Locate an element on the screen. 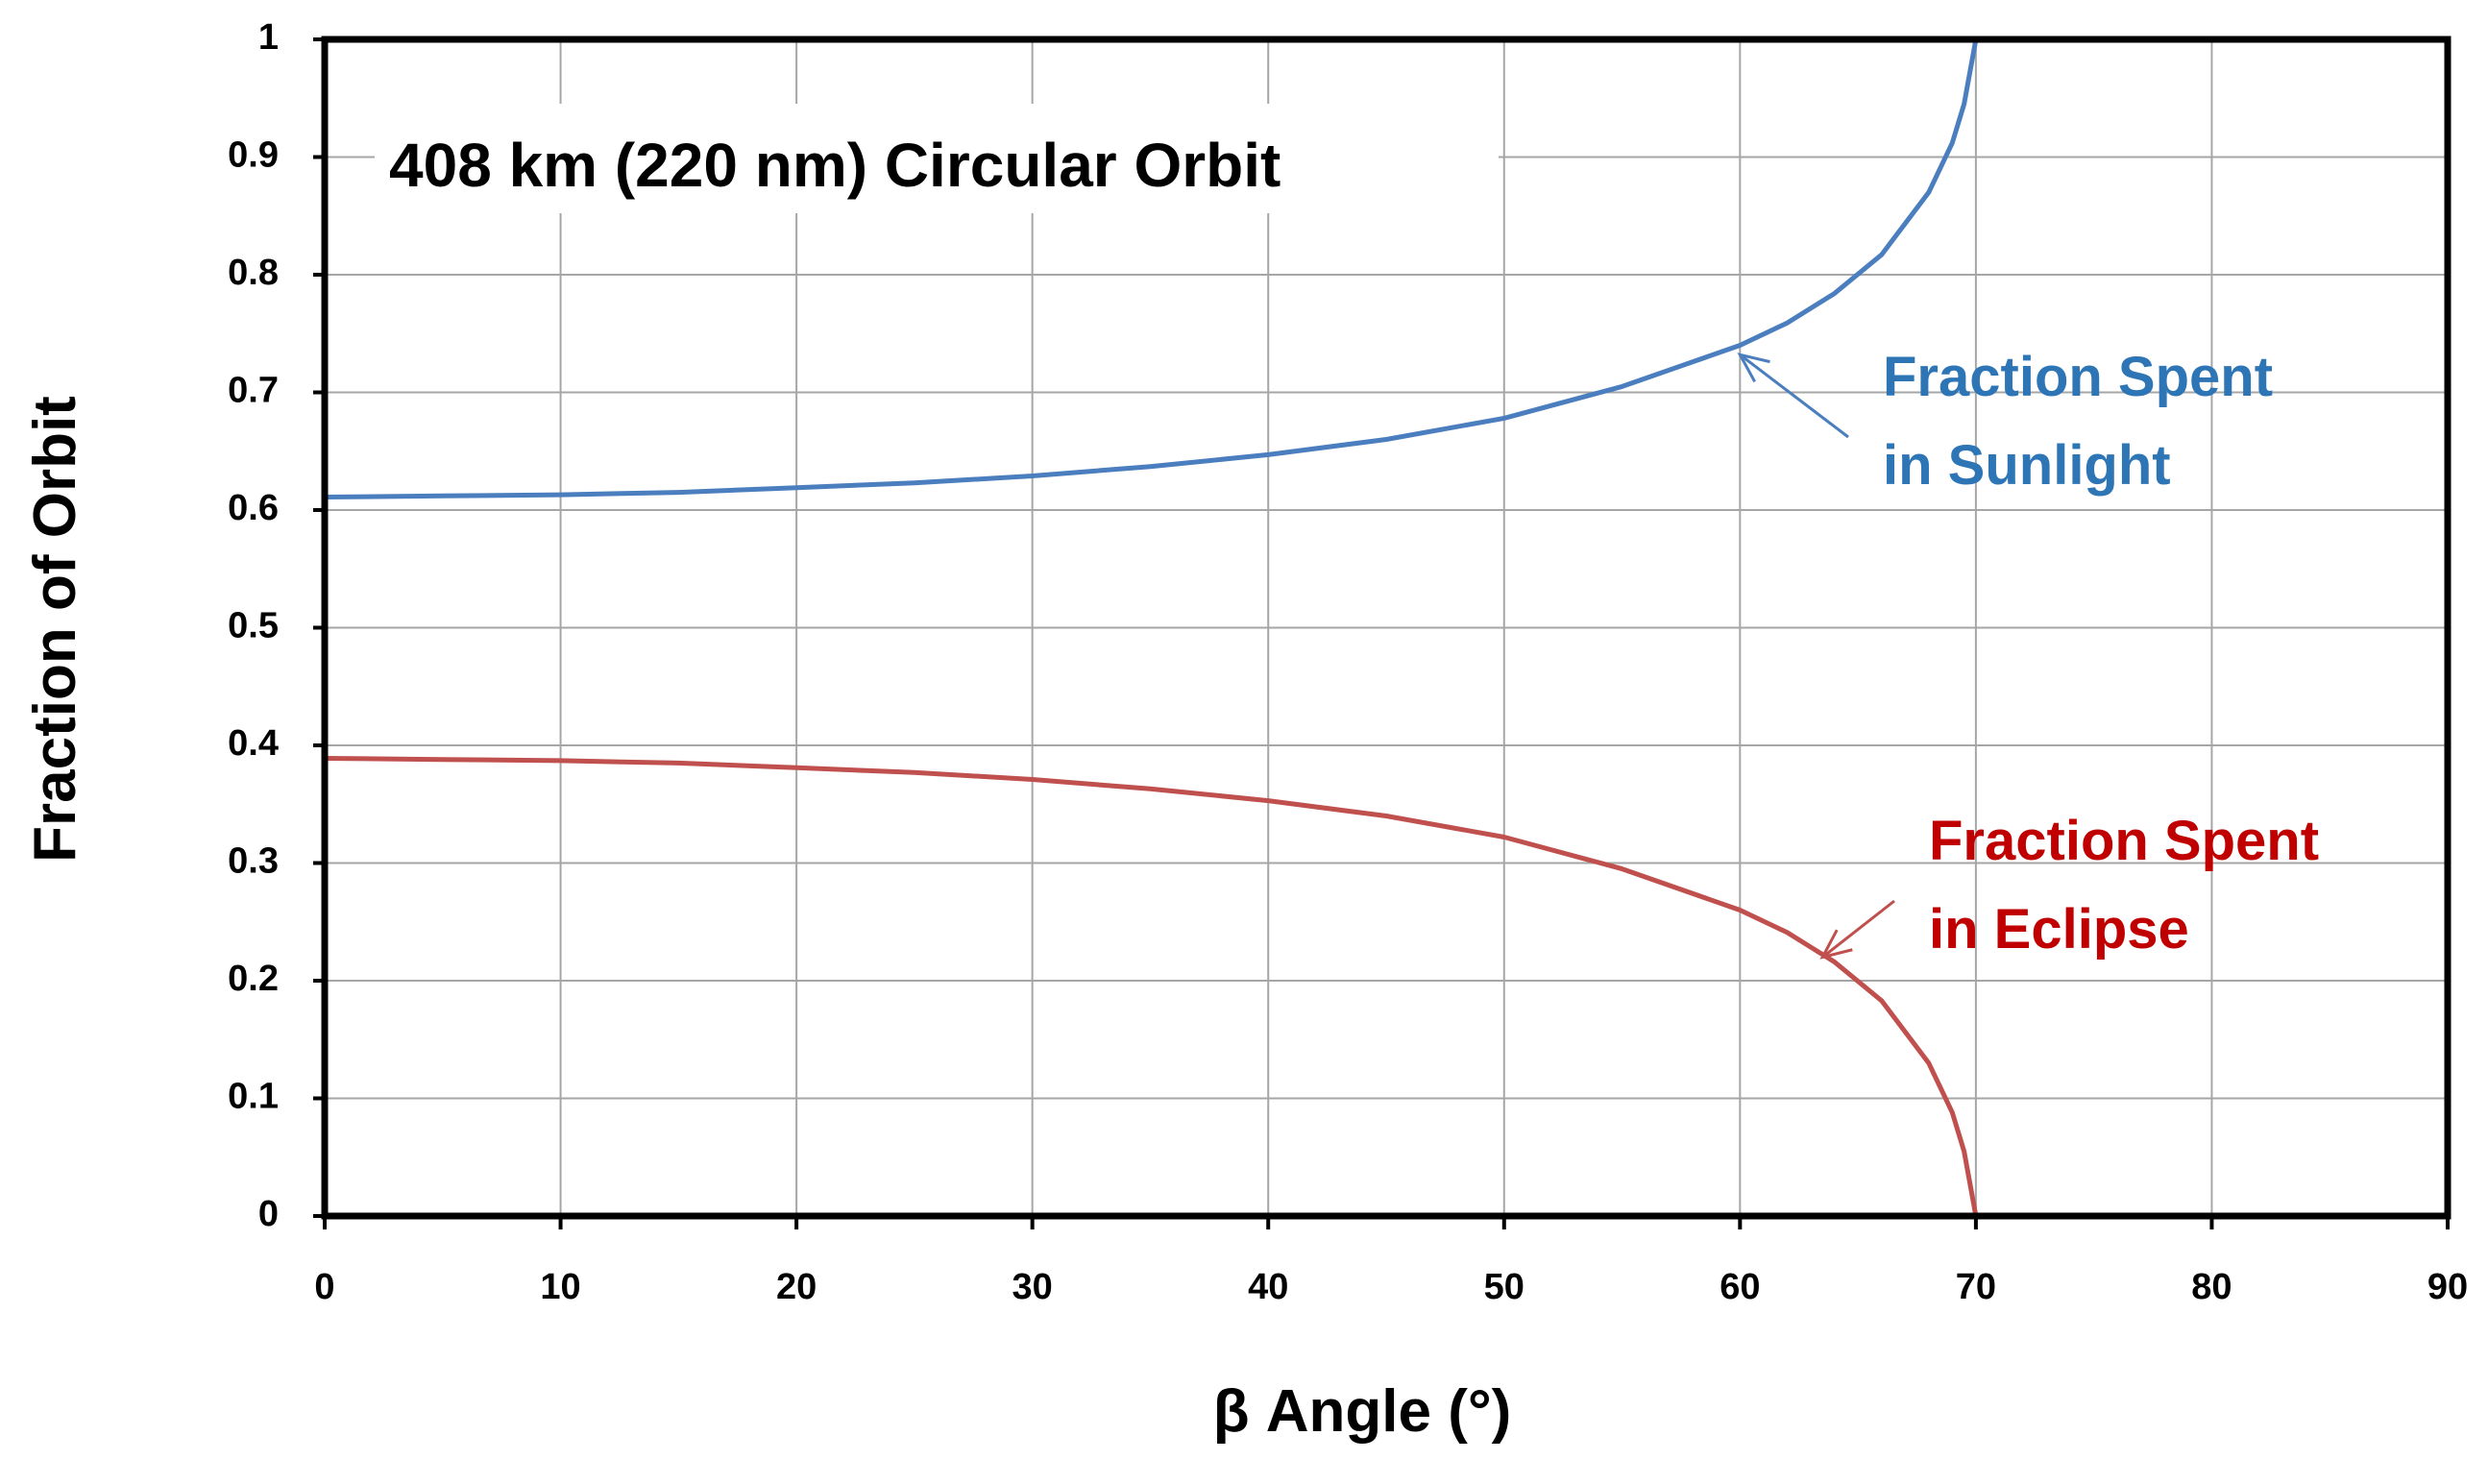 The width and height of the screenshot is (2488, 1484). x-tick-label: 70 is located at coordinates (1976, 1287).